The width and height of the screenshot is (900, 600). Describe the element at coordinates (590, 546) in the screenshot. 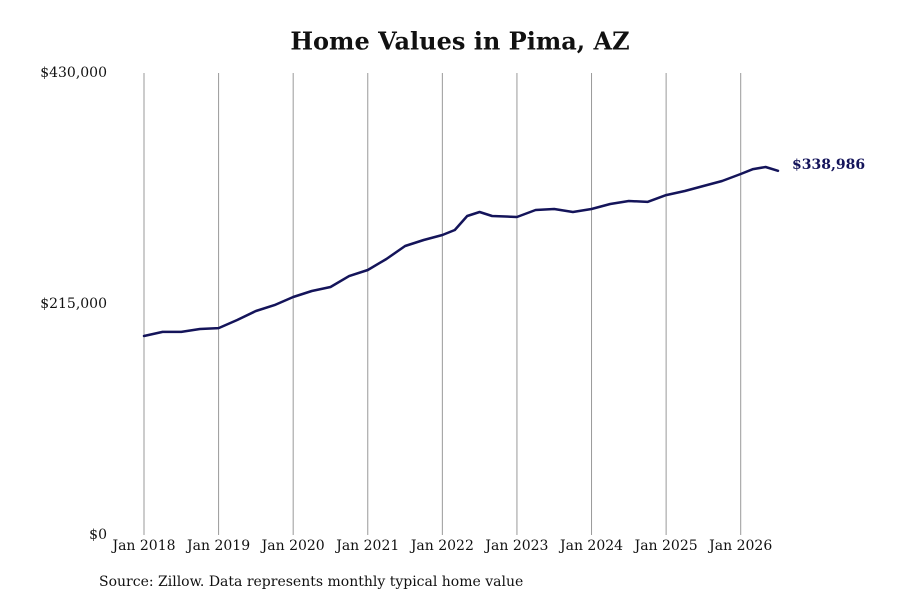

I see `x-tick-label: Jan 2024` at that location.